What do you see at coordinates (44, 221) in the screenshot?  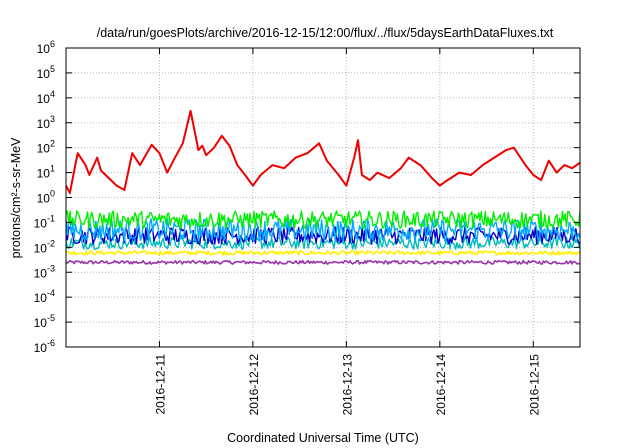 I see `y-tick-label: 10⁻¹` at bounding box center [44, 221].